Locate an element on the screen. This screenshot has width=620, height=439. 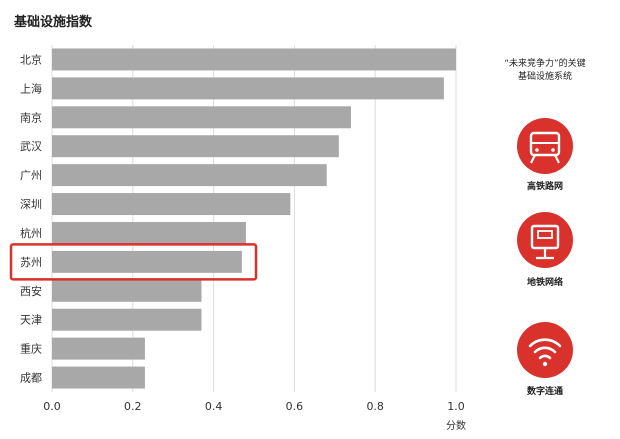
category-label: 北京 is located at coordinates (31, 59).